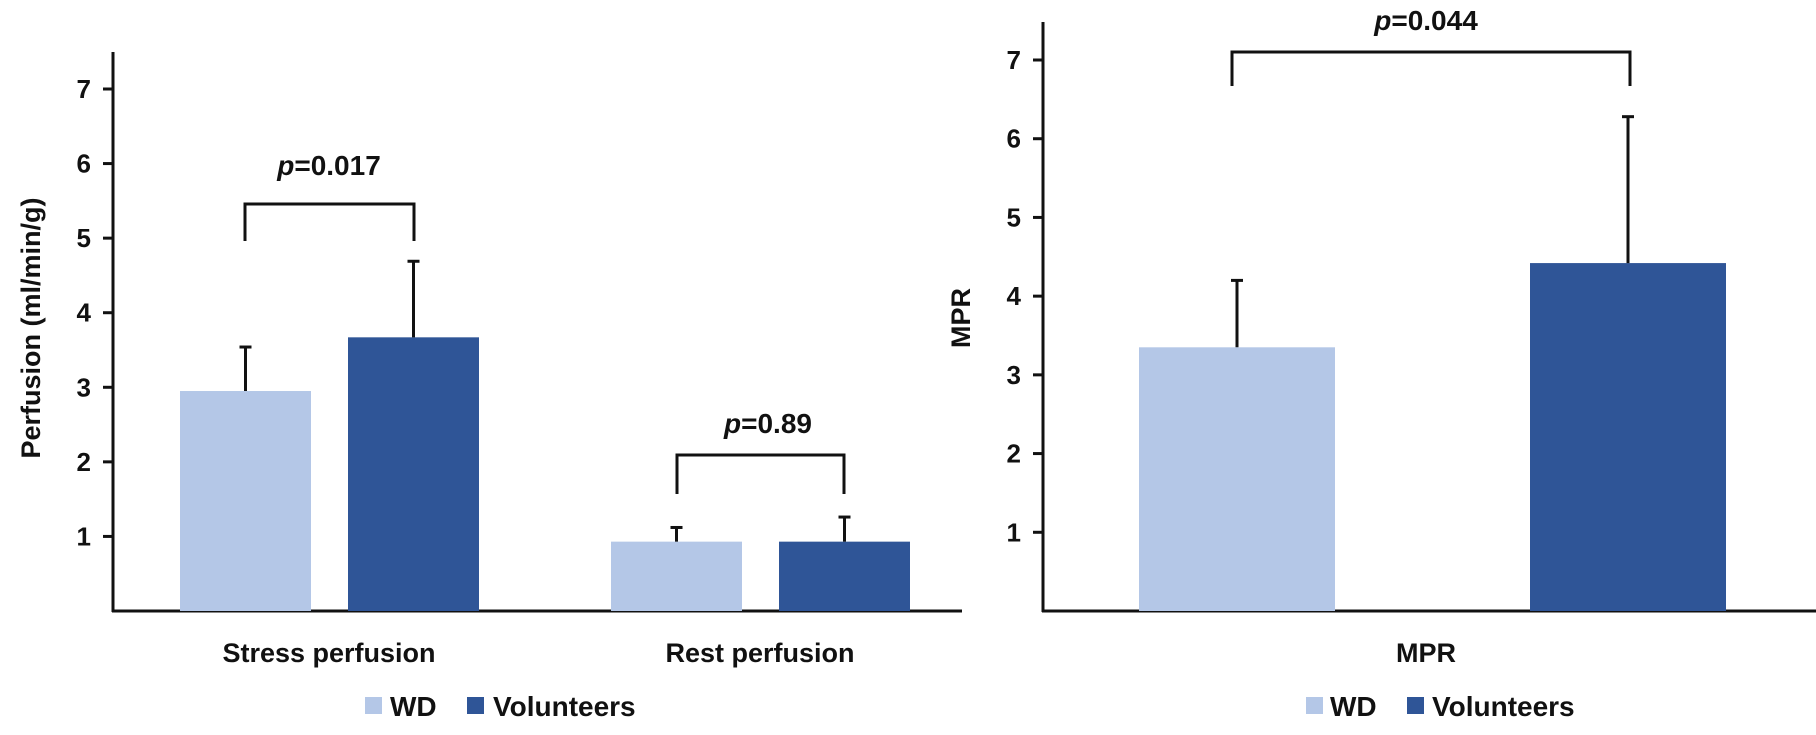 Image resolution: width=1816 pixels, height=735 pixels. I want to click on chart-2-p-symbol: p, so click(1382, 20).